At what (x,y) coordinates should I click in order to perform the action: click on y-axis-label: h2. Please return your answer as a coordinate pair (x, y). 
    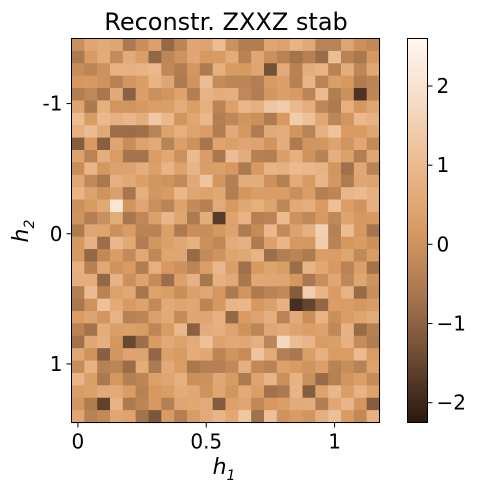
    Looking at the image, I should click on (23, 230).